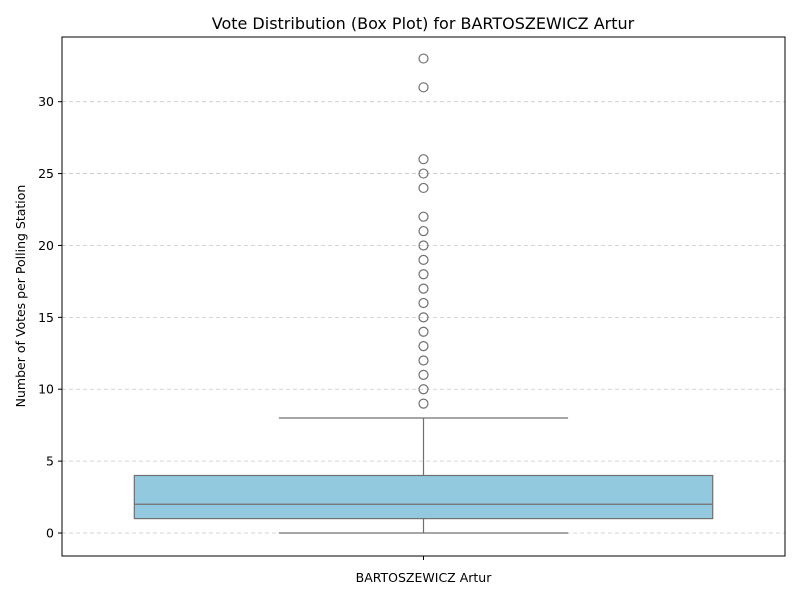 This screenshot has height=600, width=800. What do you see at coordinates (50, 461) in the screenshot?
I see `y-tick-label: 5` at bounding box center [50, 461].